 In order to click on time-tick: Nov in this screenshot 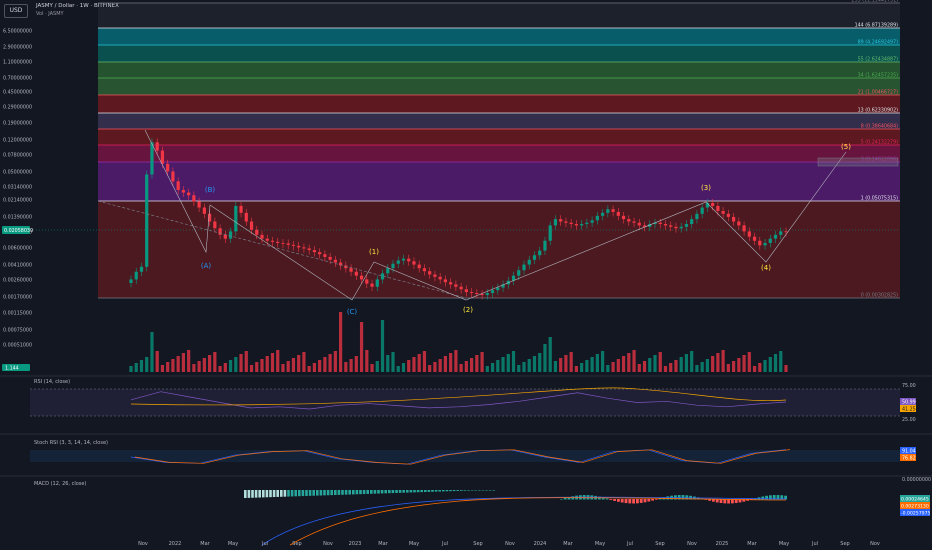, I will do `click(143, 544)`.